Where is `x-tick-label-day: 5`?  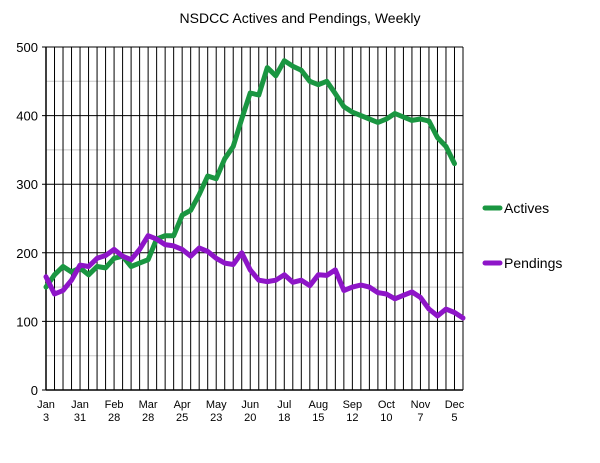 x-tick-label-day: 5 is located at coordinates (454, 418).